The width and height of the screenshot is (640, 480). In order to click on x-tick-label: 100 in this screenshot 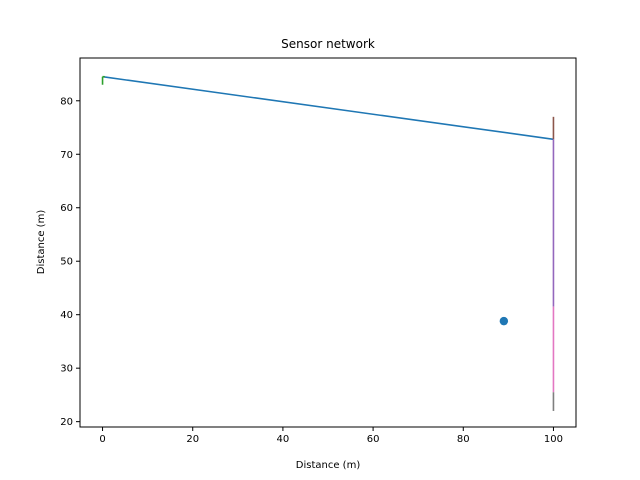, I will do `click(553, 439)`.